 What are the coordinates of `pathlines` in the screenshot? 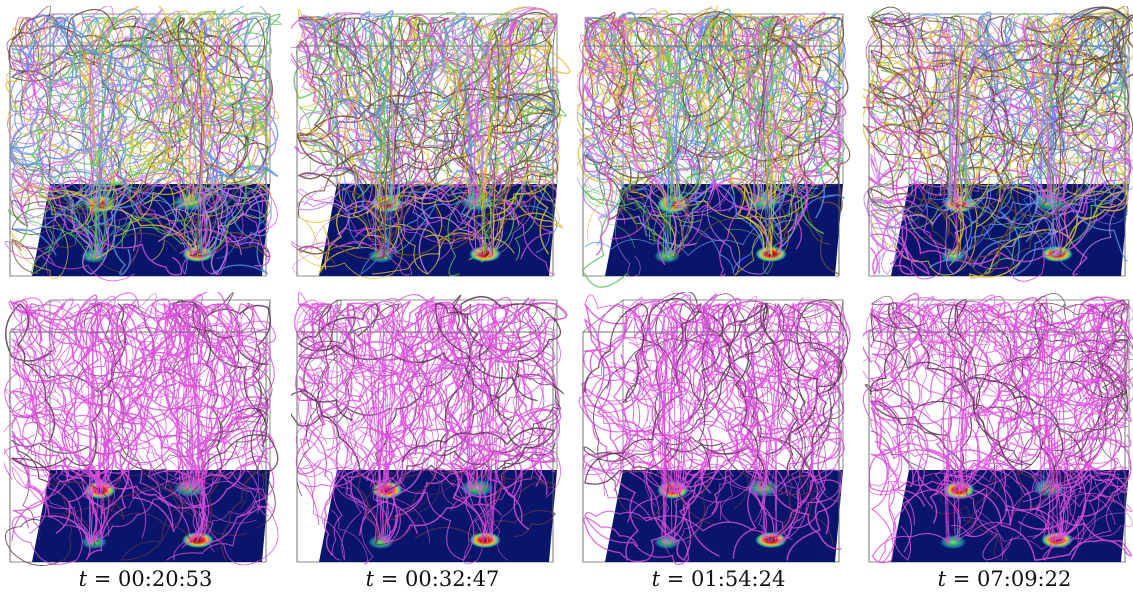 It's located at (143, 144).